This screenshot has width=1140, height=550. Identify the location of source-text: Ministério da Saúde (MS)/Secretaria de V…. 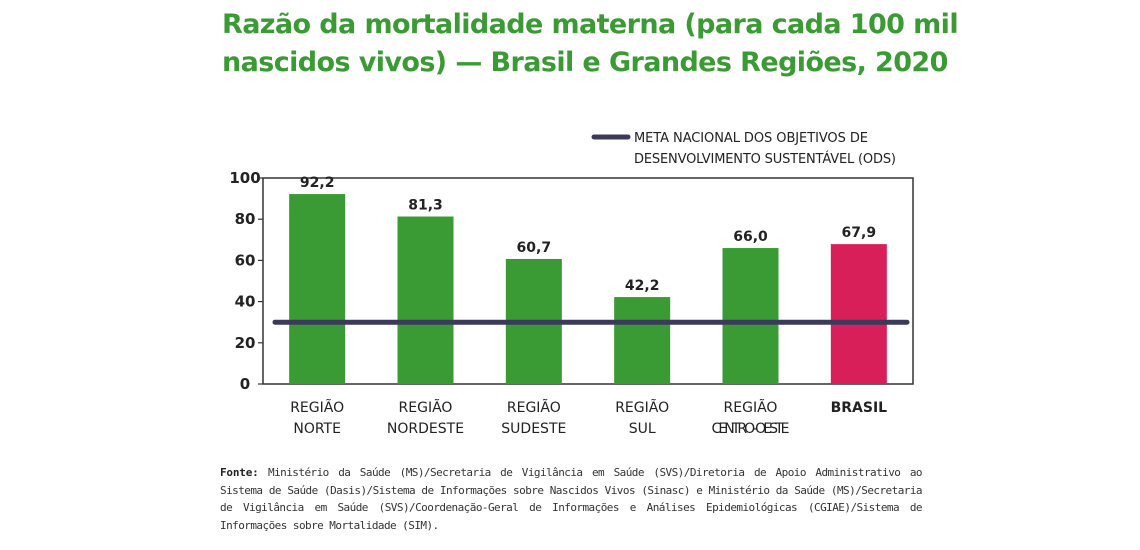
(571, 499).